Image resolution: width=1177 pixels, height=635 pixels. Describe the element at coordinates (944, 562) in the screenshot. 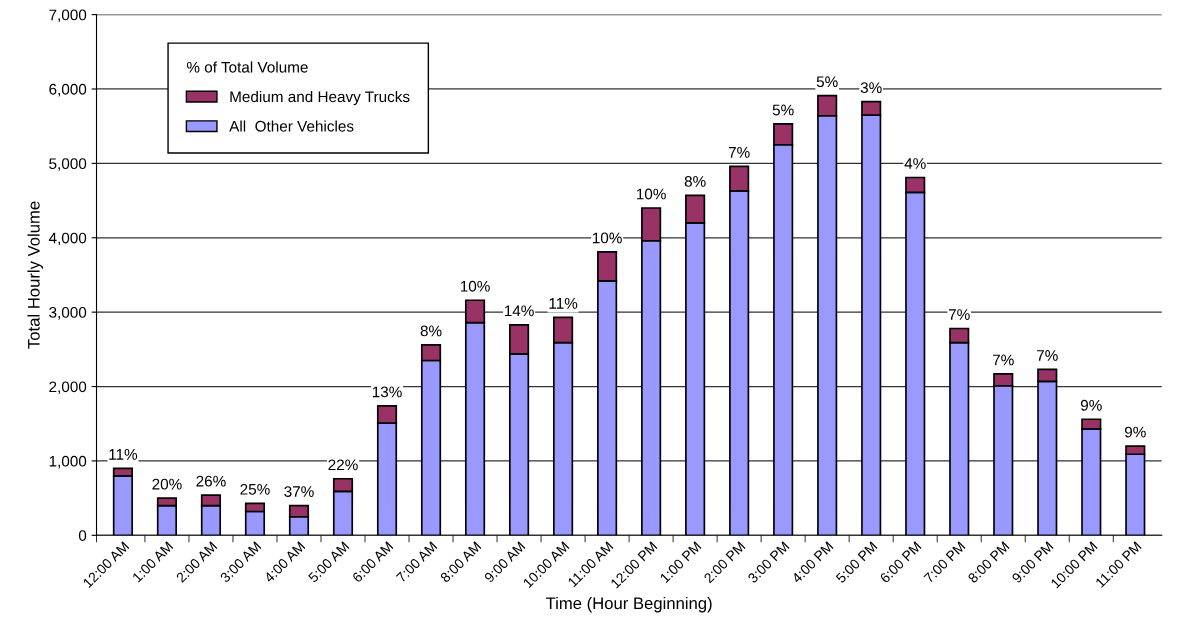

I see `x-tick-label: 7:00 PM` at that location.